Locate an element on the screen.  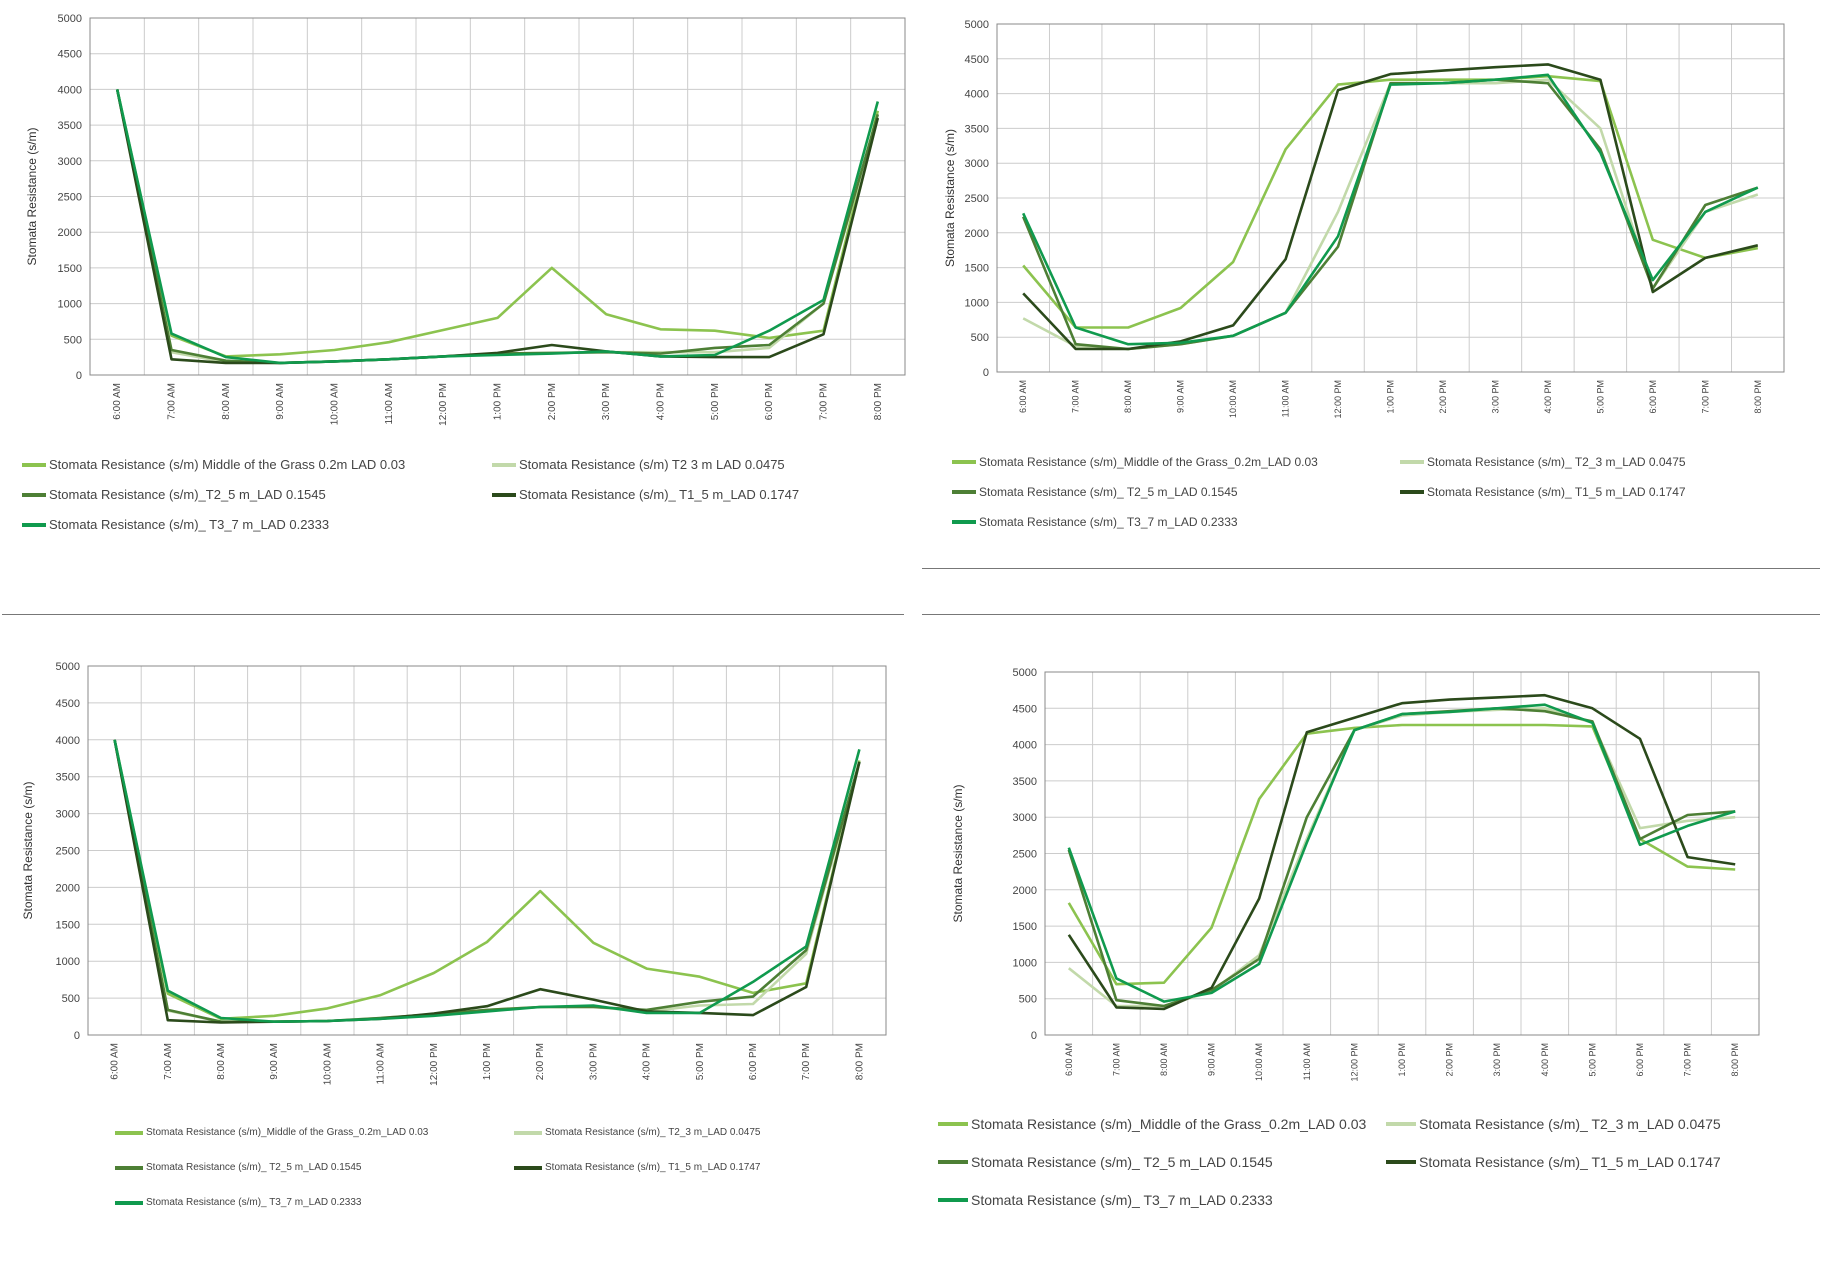
divider-left is located at coordinates (453, 614).